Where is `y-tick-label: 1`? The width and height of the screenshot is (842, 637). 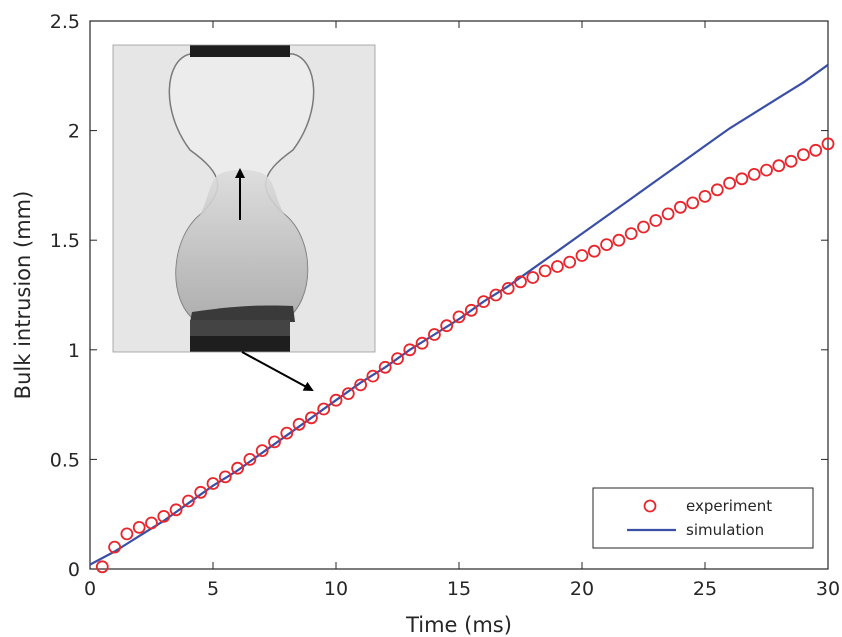
y-tick-label: 1 is located at coordinates (74, 351).